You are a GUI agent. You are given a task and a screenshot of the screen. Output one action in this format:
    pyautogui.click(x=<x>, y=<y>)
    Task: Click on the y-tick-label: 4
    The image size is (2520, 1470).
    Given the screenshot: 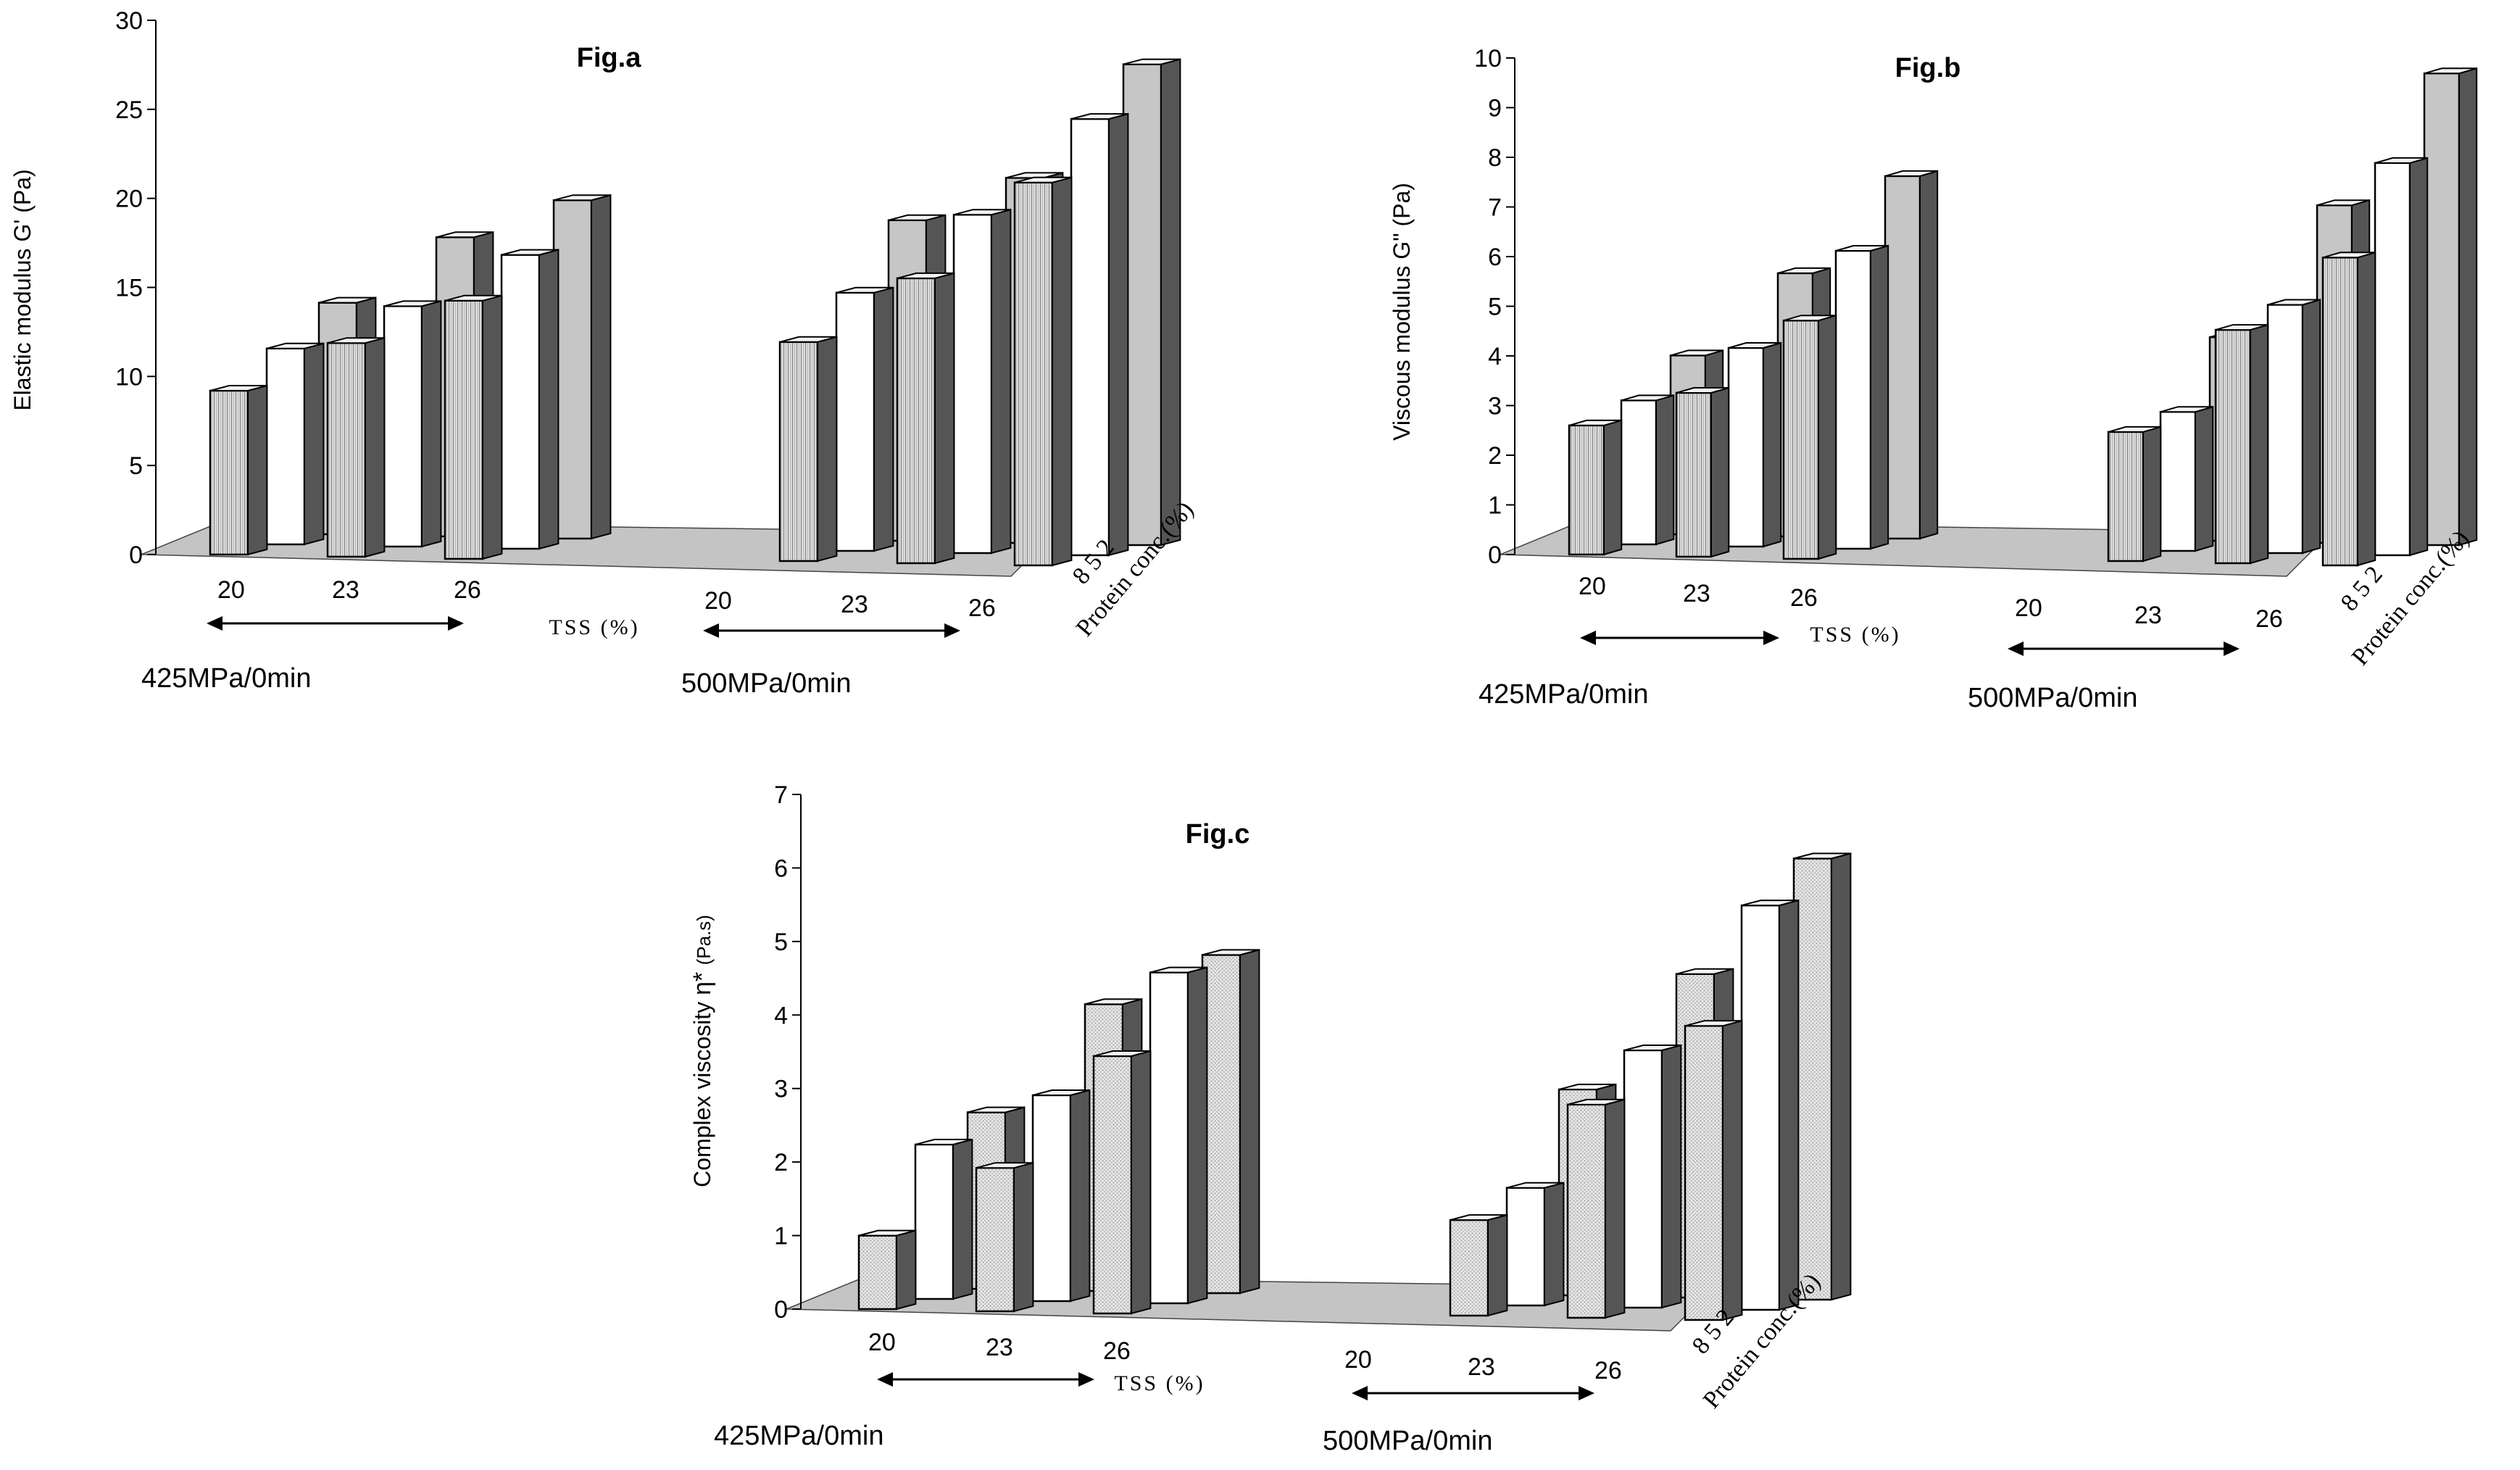 What is the action you would take?
    pyautogui.click(x=781, y=1016)
    